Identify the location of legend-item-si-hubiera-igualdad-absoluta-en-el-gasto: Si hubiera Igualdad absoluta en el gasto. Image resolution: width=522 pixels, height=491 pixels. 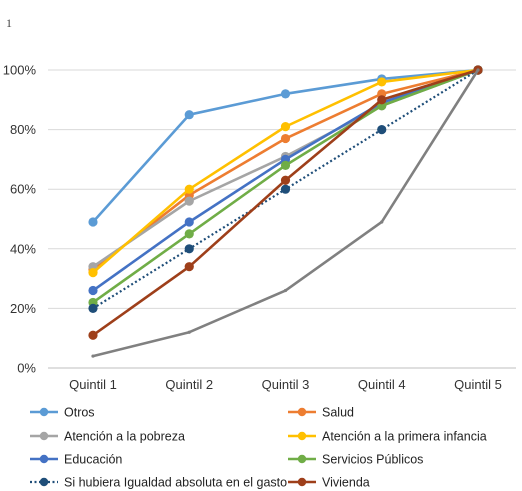
(158, 483).